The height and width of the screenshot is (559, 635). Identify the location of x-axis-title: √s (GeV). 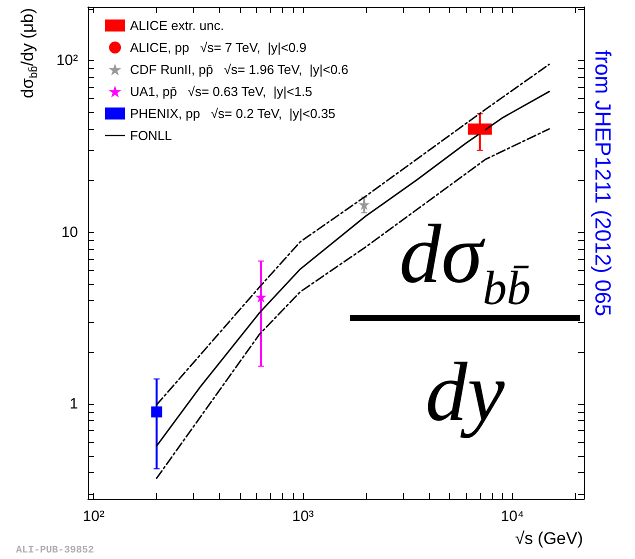
(549, 538).